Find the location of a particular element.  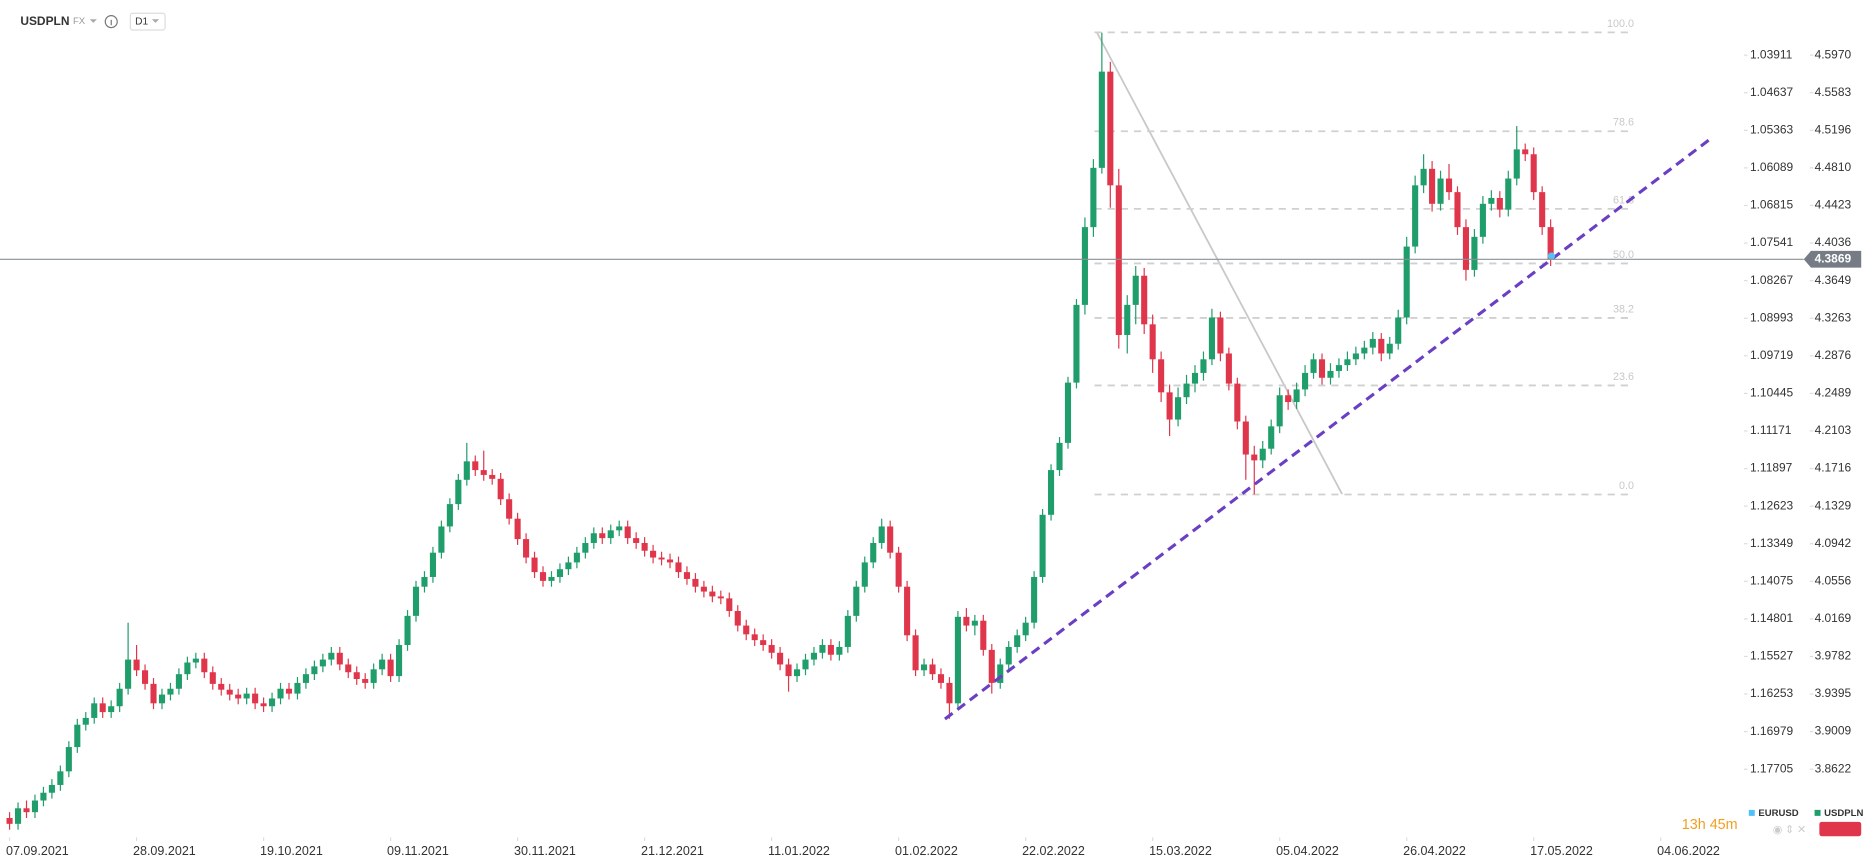

x-tick-label: 17.05.2022 is located at coordinates (1561, 851).